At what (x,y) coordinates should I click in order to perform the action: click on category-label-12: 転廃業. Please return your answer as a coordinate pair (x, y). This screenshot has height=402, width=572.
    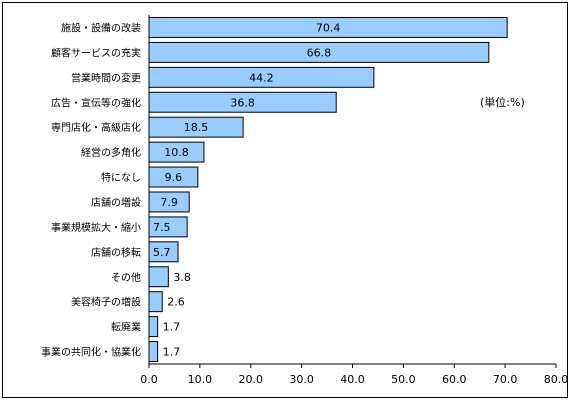
    Looking at the image, I should click on (126, 327).